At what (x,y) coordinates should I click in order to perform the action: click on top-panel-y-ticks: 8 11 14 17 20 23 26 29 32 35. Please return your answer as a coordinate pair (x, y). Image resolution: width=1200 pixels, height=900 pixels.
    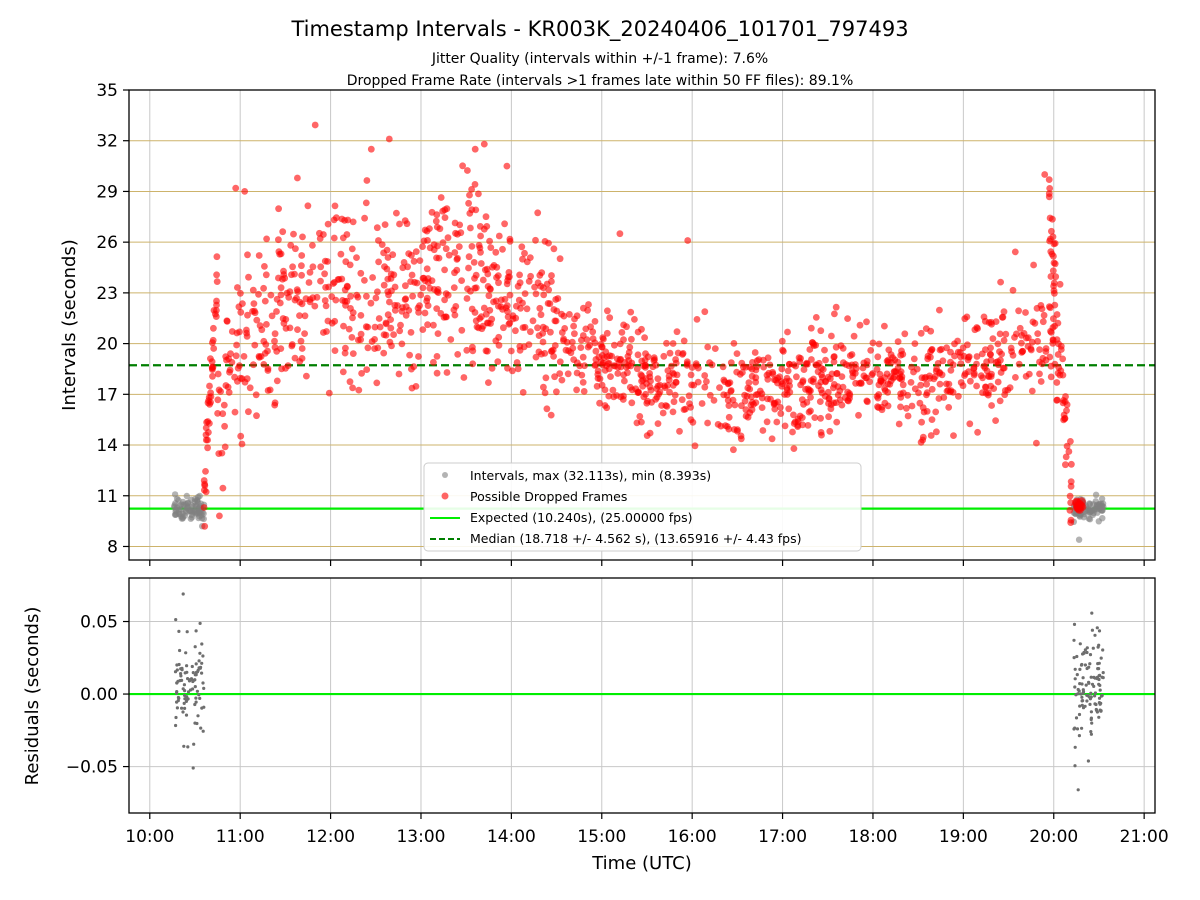
    Looking at the image, I should click on (112, 319).